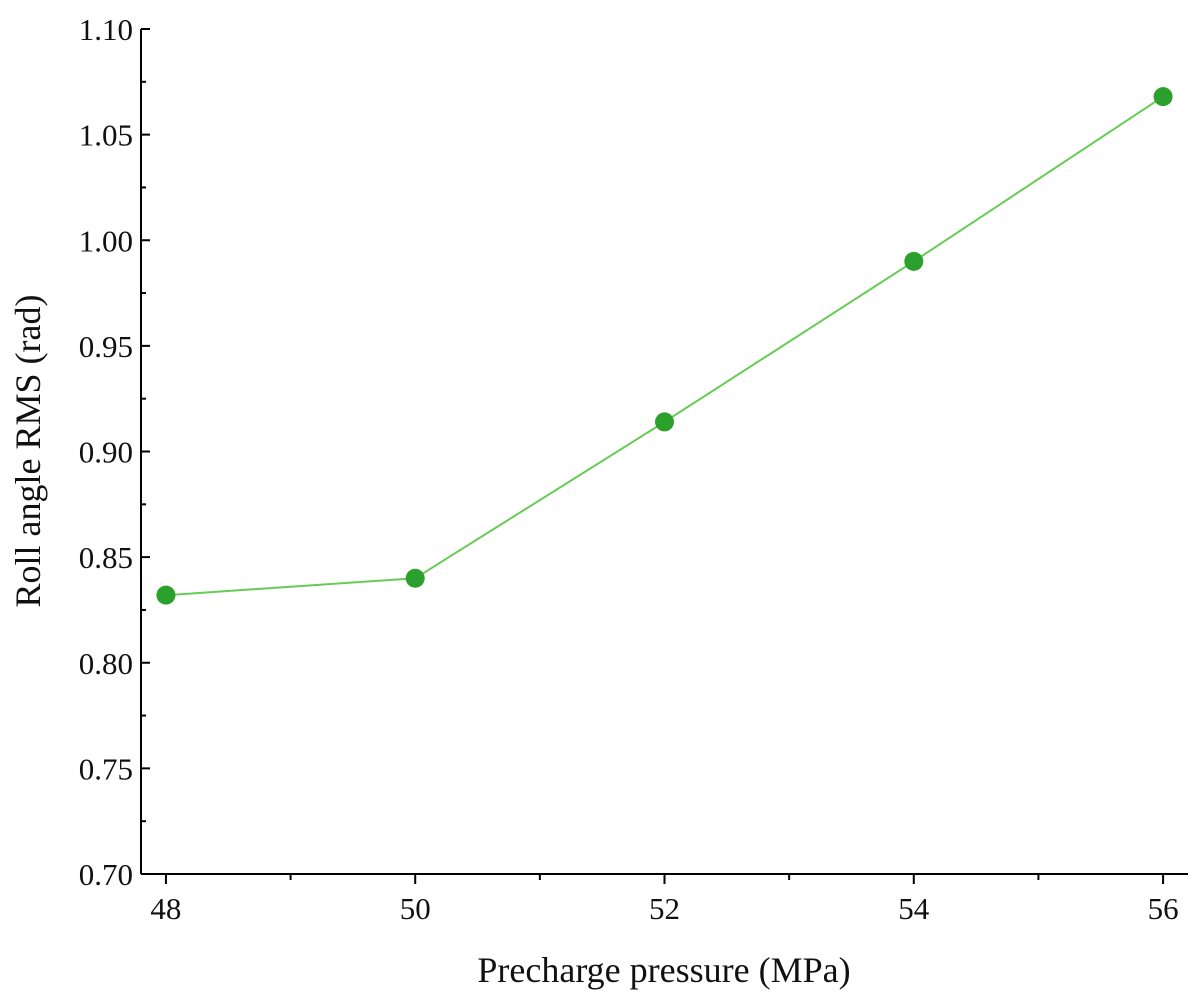  What do you see at coordinates (1163, 908) in the screenshot?
I see `x-tick-label: 56` at bounding box center [1163, 908].